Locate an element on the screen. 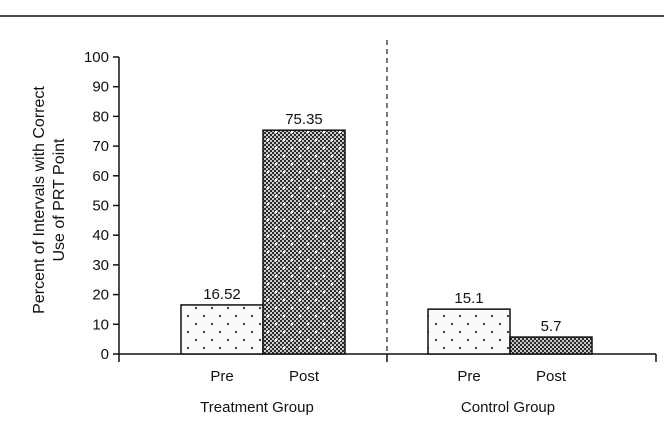 The image size is (664, 435). y-tick-label: 50 is located at coordinates (100, 206).